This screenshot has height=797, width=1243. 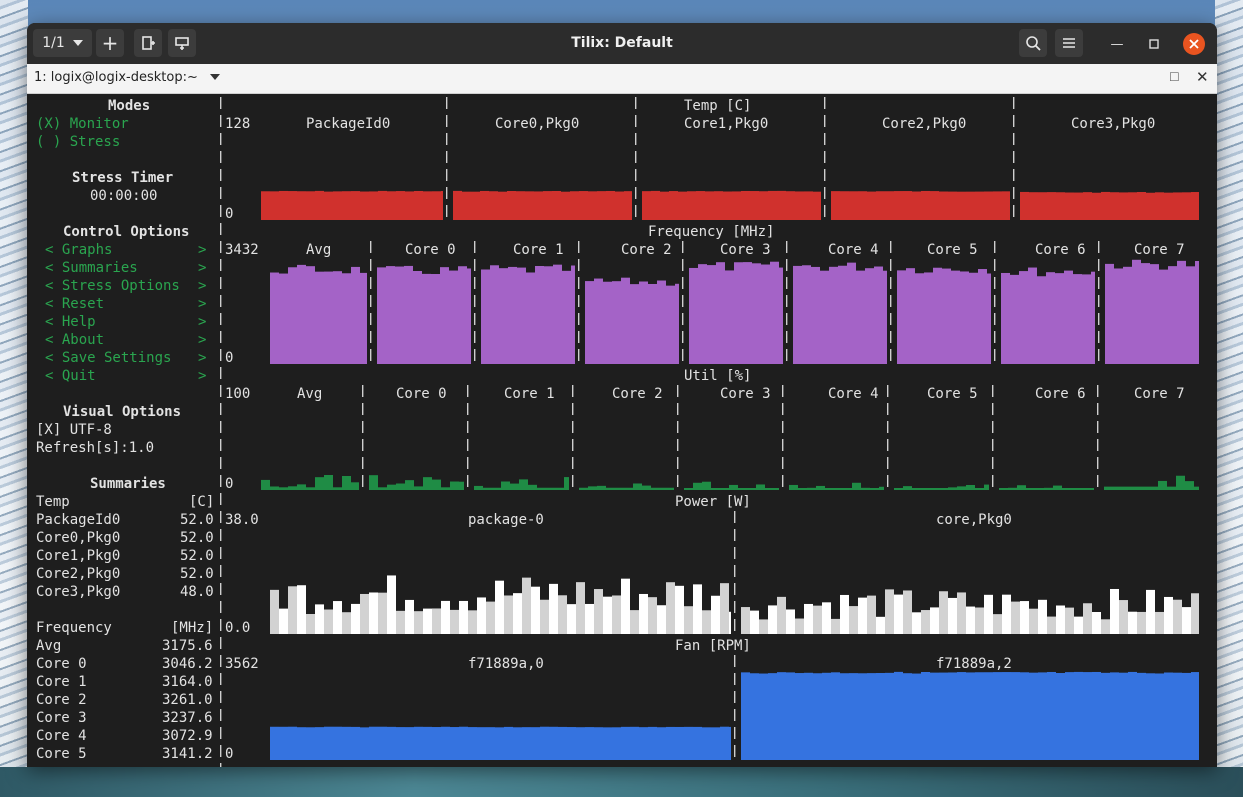 I want to click on summary-row-name: Core 3, so click(x=61, y=718).